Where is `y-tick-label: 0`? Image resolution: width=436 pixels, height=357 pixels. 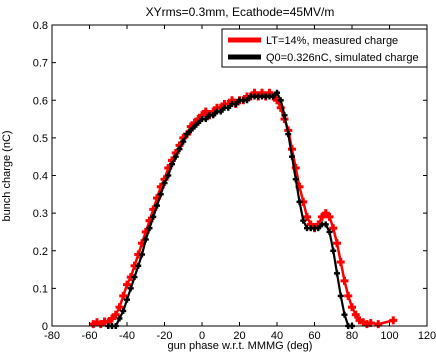
y-tick-label: 0 is located at coordinates (45, 327).